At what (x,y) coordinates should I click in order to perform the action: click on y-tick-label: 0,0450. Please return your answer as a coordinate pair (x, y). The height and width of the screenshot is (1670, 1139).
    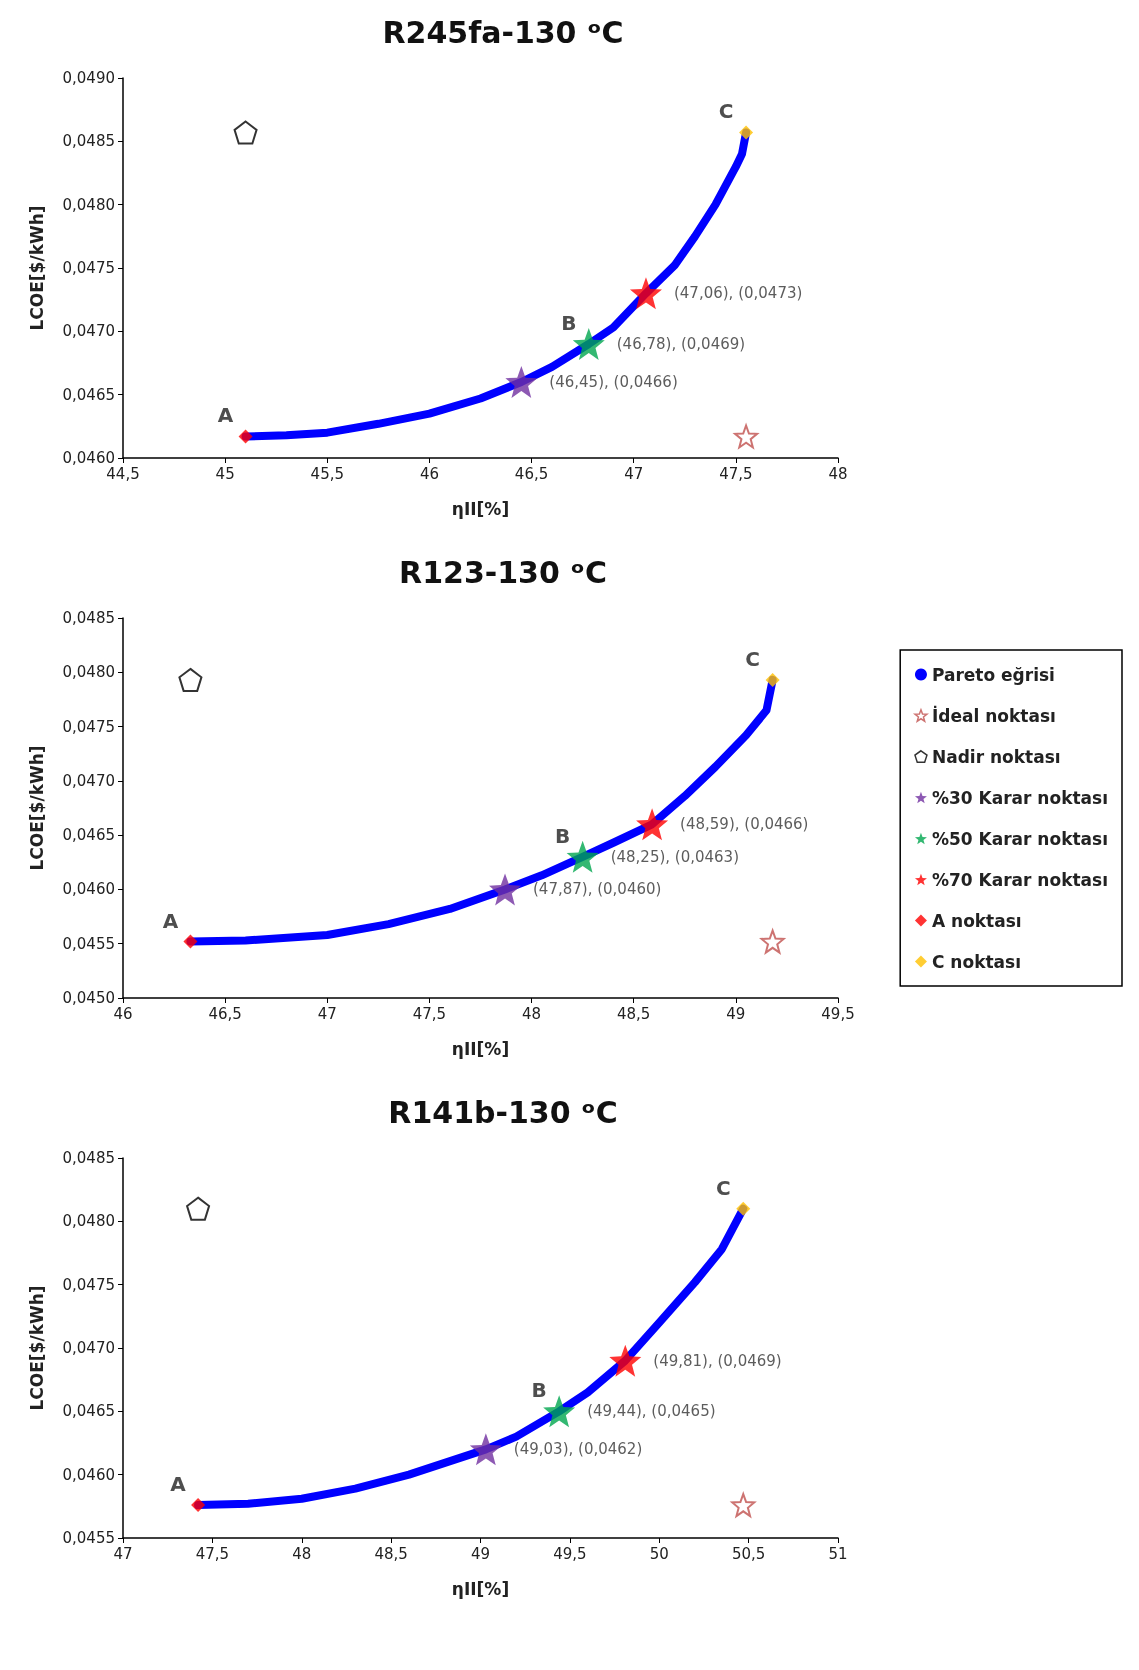
    Looking at the image, I should click on (88, 998).